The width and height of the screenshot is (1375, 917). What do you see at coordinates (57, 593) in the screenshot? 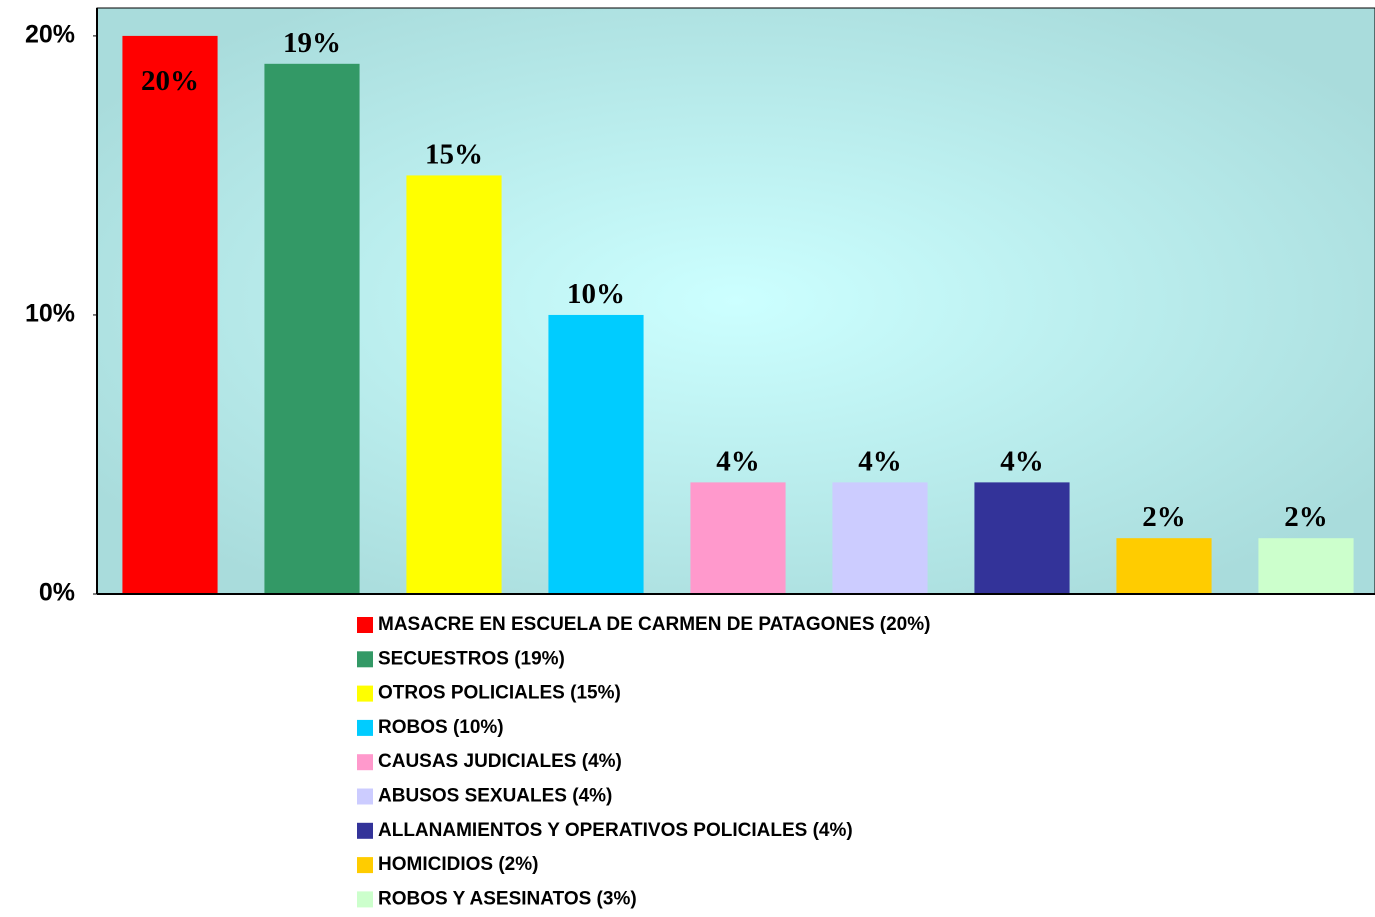
I see `y-tick-label: 0%` at bounding box center [57, 593].